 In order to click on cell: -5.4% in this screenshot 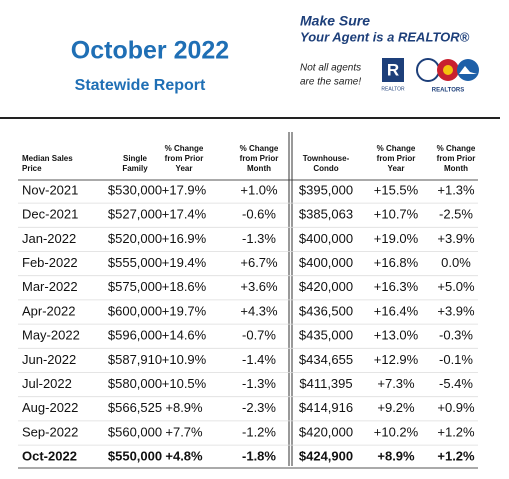, I will do `click(456, 383)`.